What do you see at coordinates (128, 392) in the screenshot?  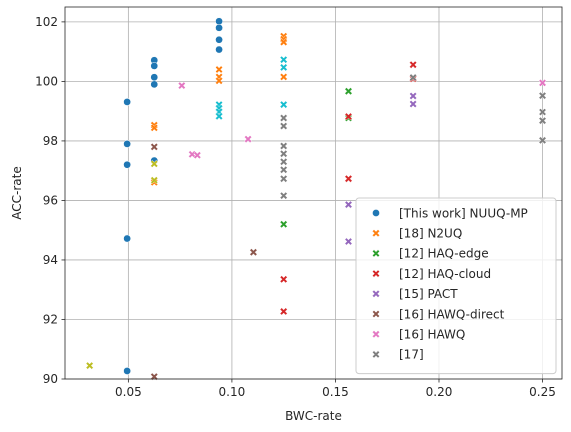 I see `x-tick-label: 0.05` at bounding box center [128, 392].